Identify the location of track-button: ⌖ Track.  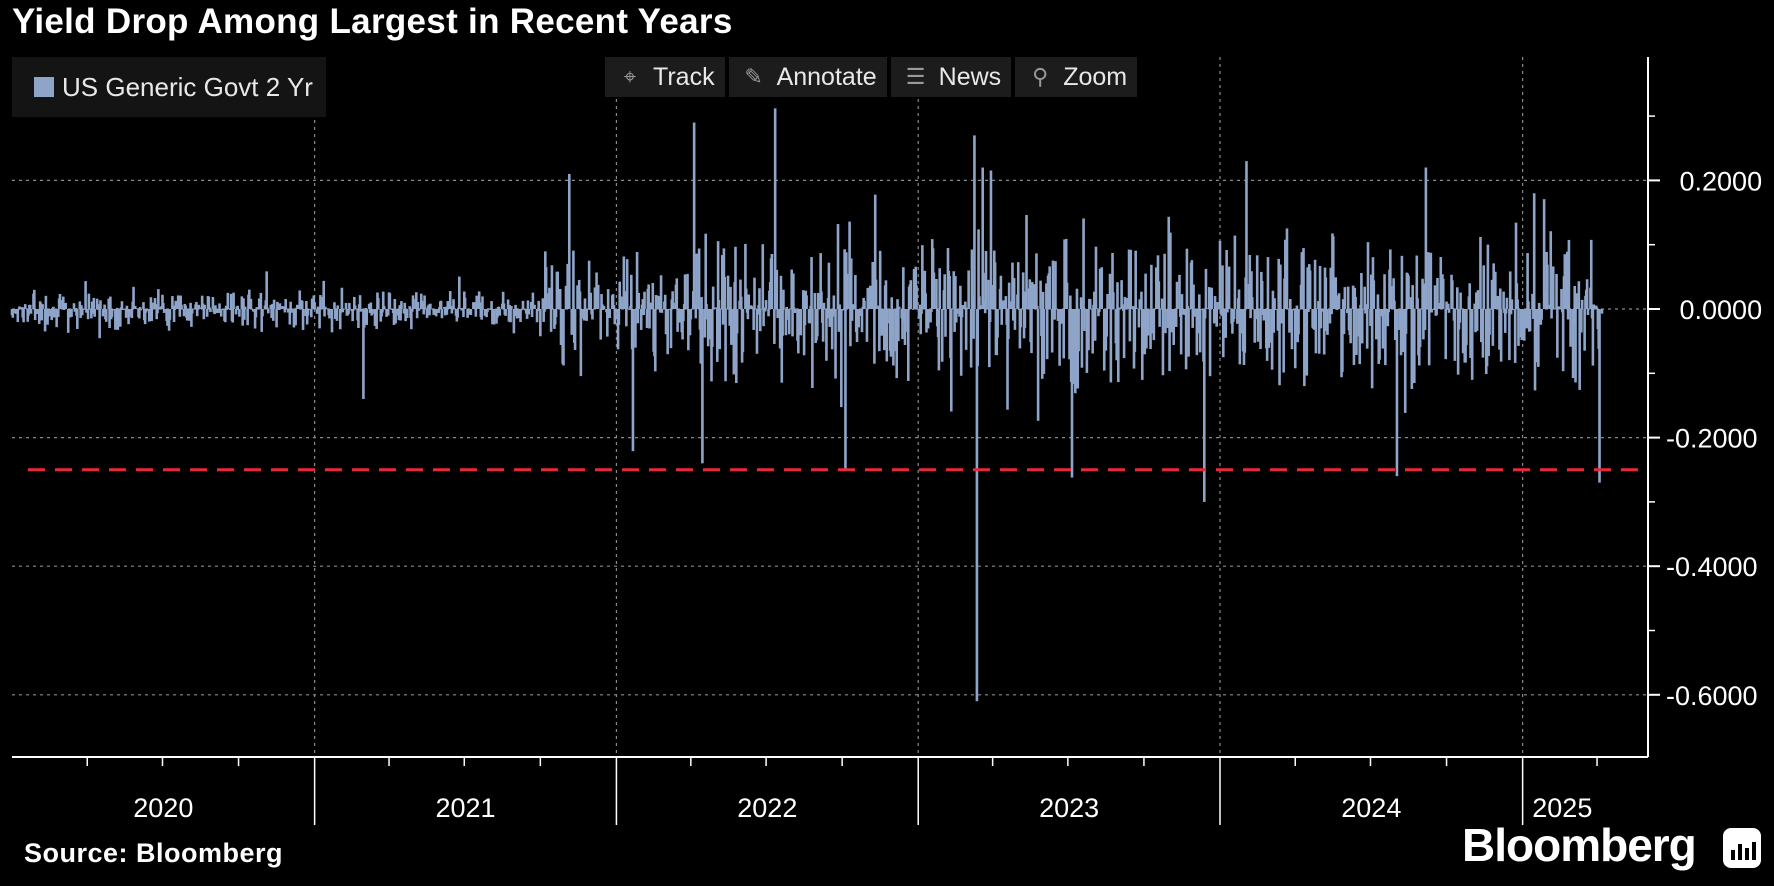
(665, 77).